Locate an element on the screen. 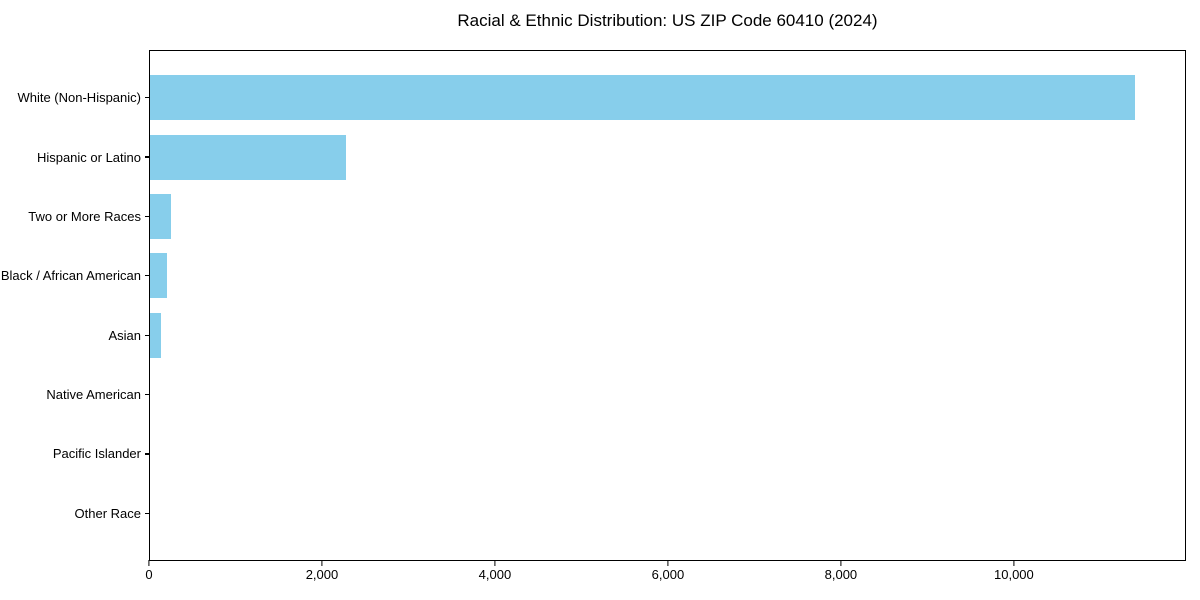 This screenshot has width=1200, height=600. x-tick-label: 8,000 is located at coordinates (841, 574).